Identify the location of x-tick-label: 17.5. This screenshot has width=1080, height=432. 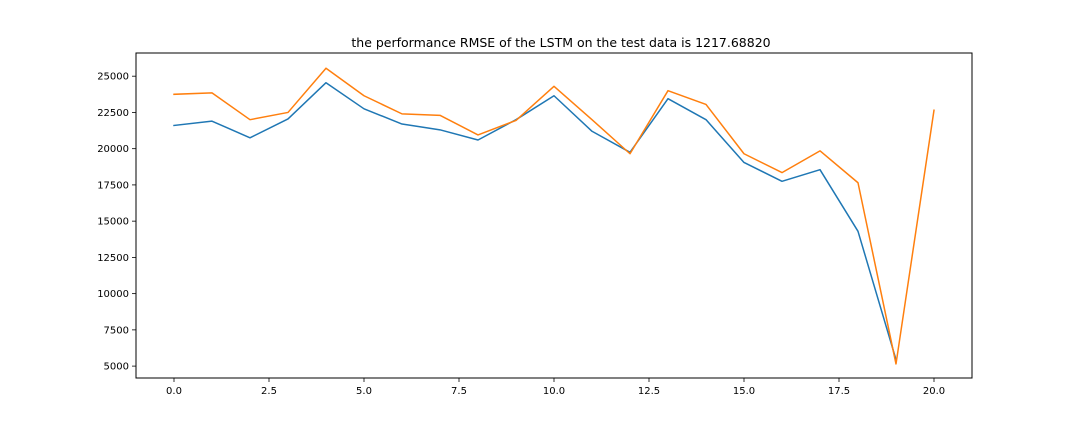
(839, 391).